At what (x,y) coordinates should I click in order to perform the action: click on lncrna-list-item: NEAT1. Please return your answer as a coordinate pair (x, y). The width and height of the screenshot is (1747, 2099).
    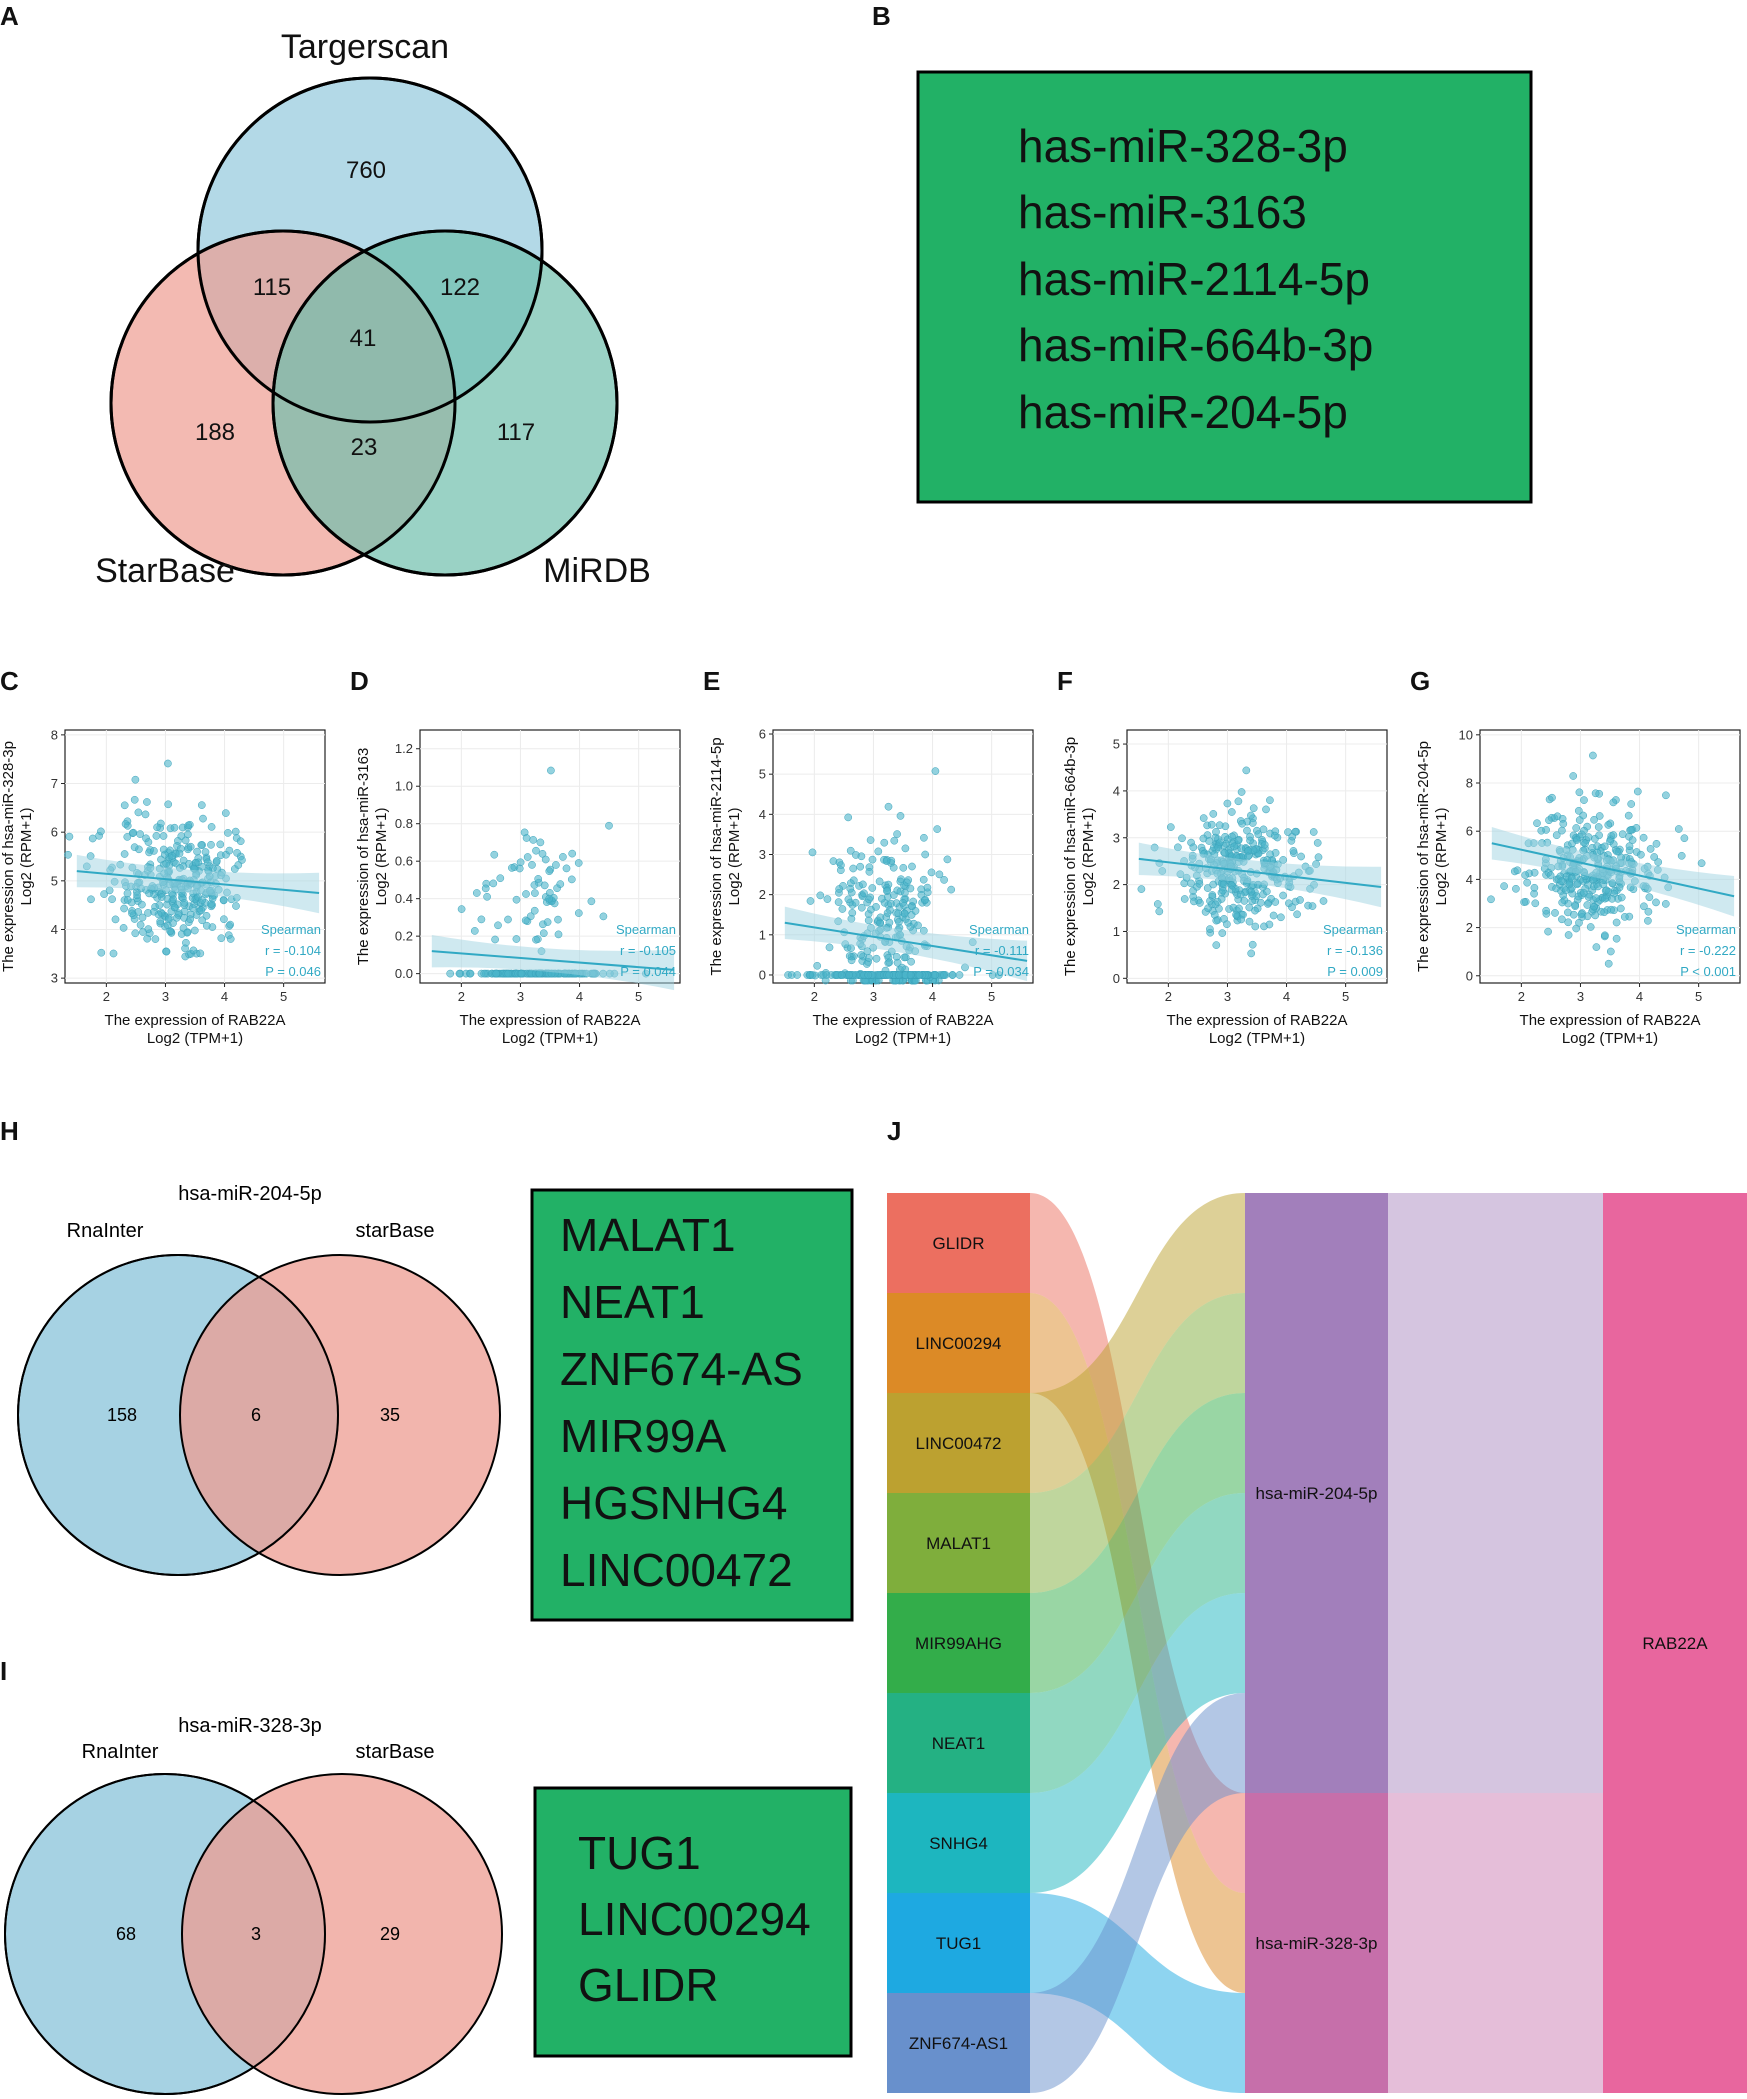
    Looking at the image, I should click on (632, 1302).